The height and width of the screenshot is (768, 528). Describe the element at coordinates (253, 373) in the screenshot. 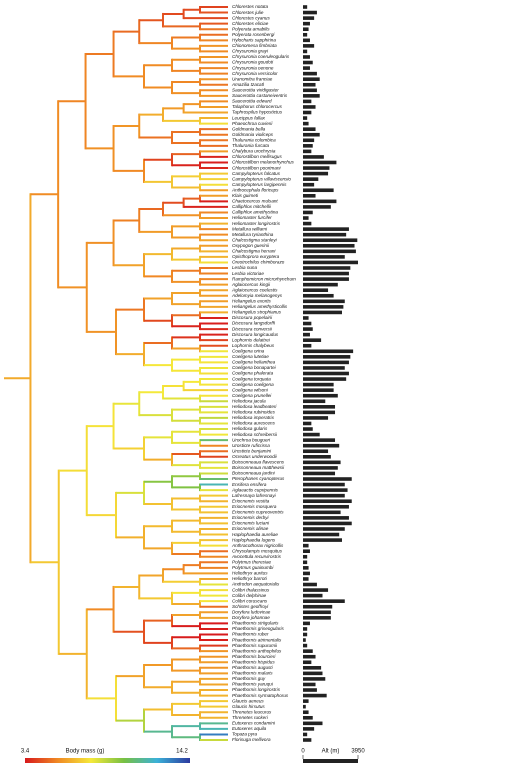

I see `species-label: Coeligena phalerata` at that location.